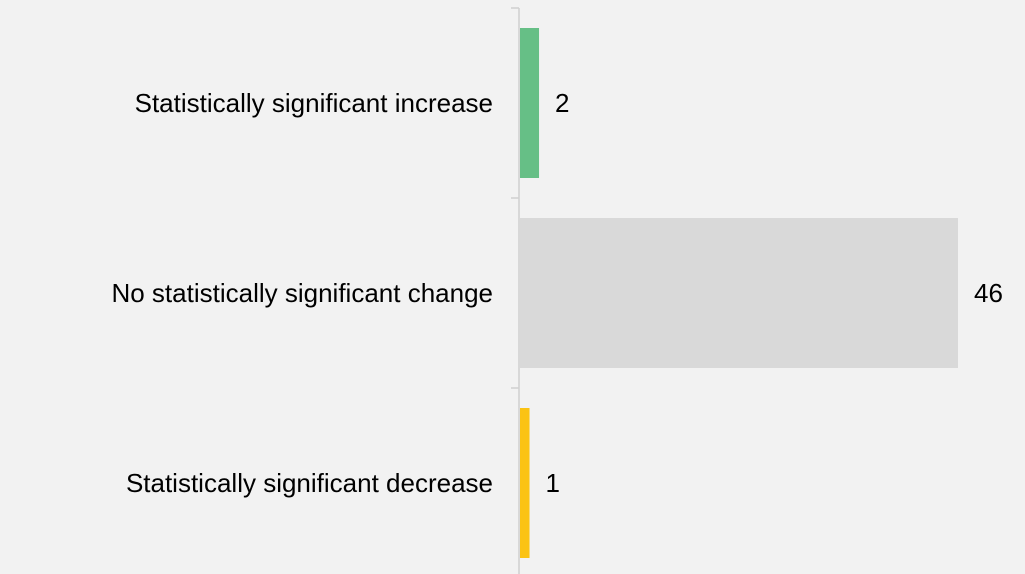 This screenshot has width=1025, height=574. What do you see at coordinates (309, 483) in the screenshot?
I see `category-label-3: Statistically significant decrease` at bounding box center [309, 483].